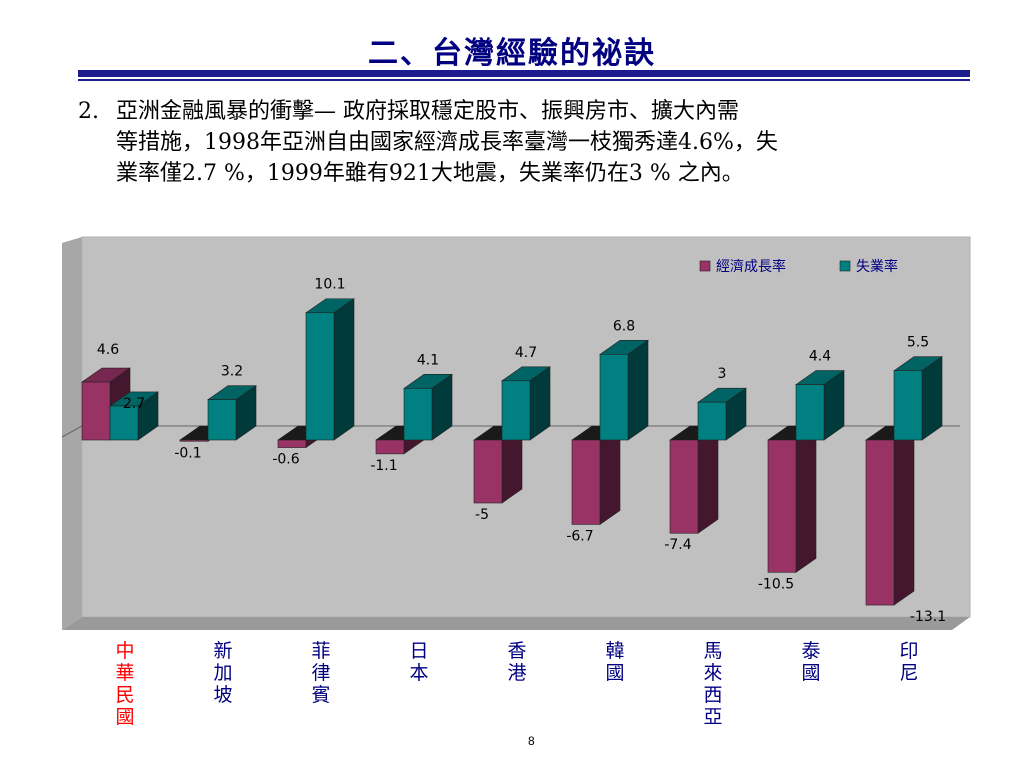 This screenshot has width=1024, height=768. I want to click on growth-value-label-4: -5, so click(482, 515).